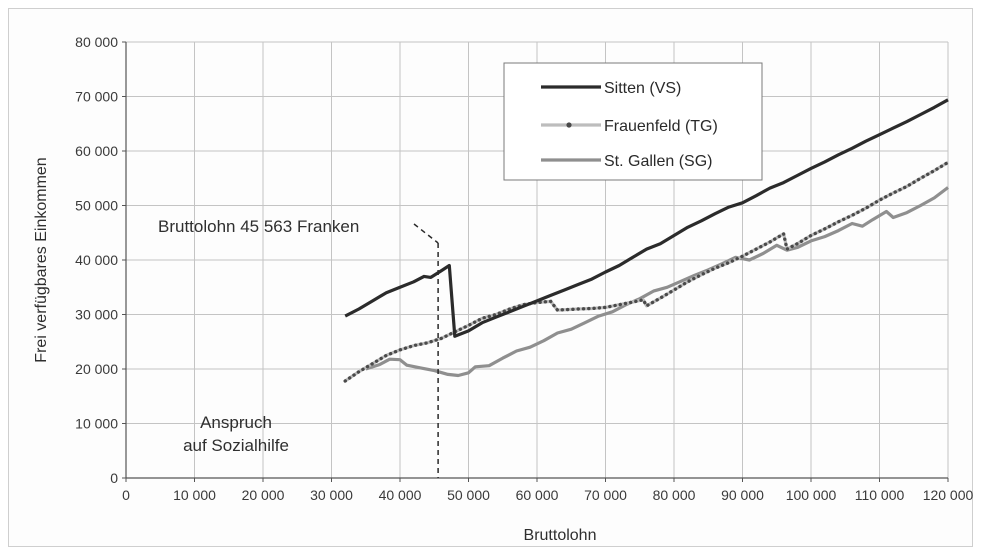 This screenshot has height=555, width=981. What do you see at coordinates (96, 424) in the screenshot?
I see `y-tick-label: 10 000` at bounding box center [96, 424].